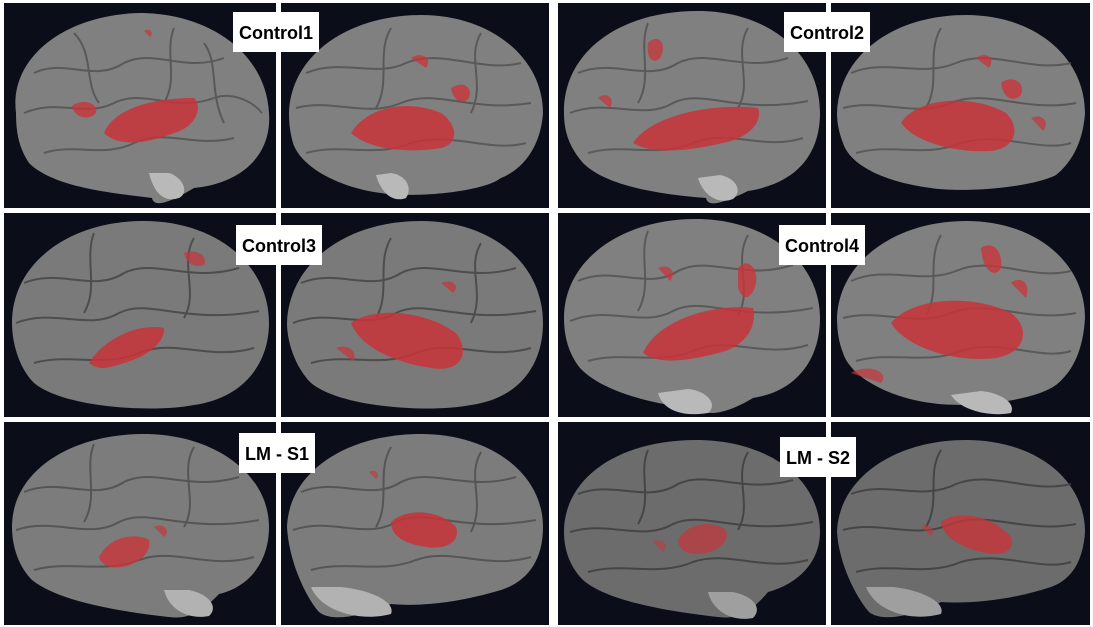 The image size is (1093, 627). I want to click on subject-label: Control4, so click(822, 245).